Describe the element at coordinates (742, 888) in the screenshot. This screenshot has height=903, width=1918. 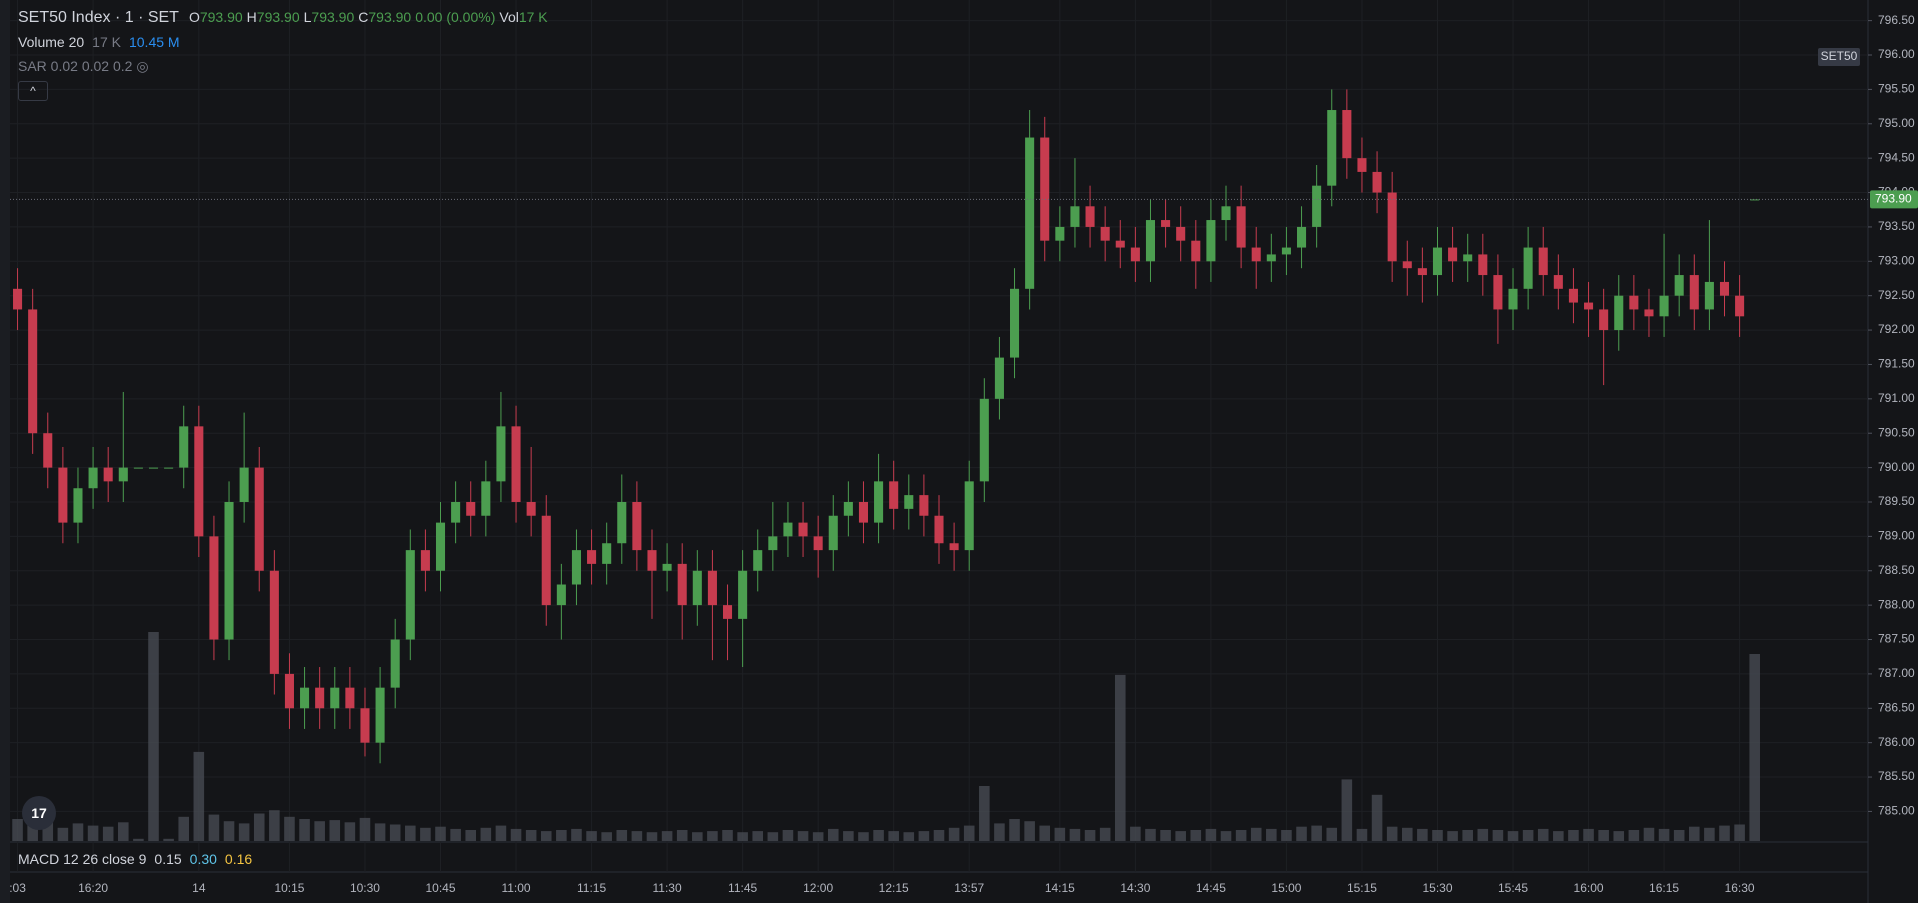
I see `x-tick-label: 11:45` at that location.